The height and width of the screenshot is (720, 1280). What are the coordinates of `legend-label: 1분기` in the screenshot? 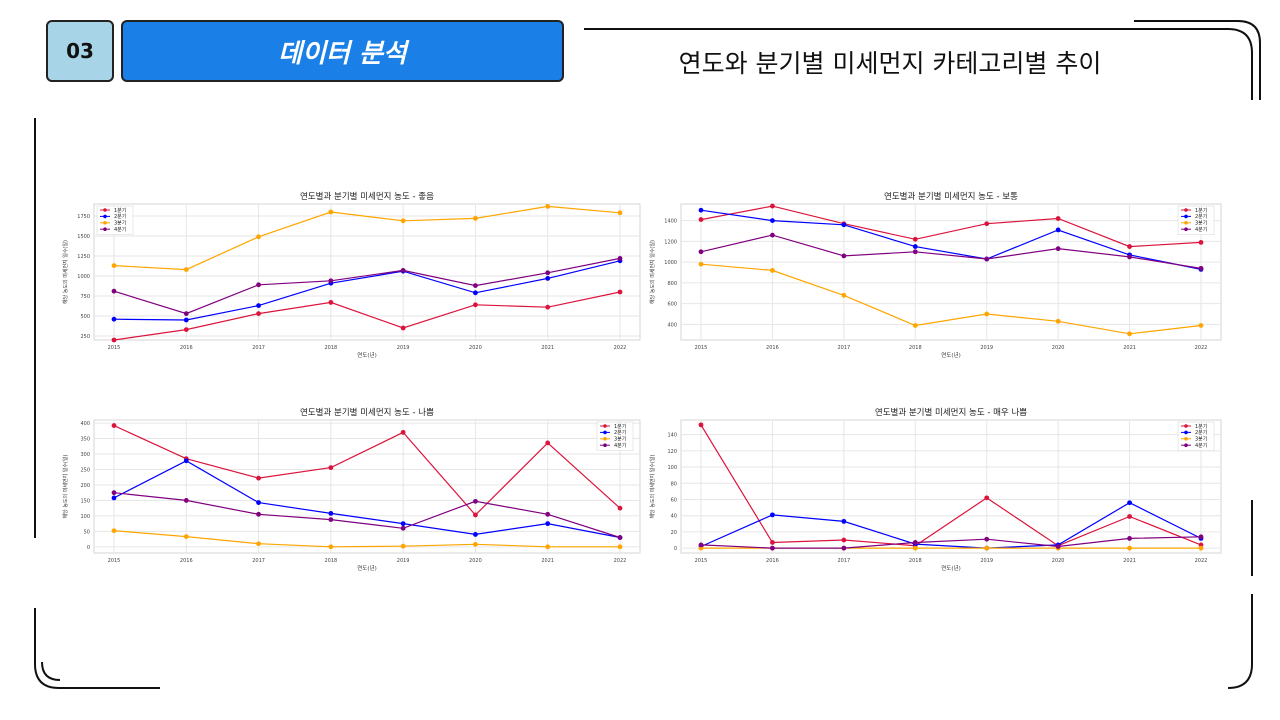 It's located at (620, 426).